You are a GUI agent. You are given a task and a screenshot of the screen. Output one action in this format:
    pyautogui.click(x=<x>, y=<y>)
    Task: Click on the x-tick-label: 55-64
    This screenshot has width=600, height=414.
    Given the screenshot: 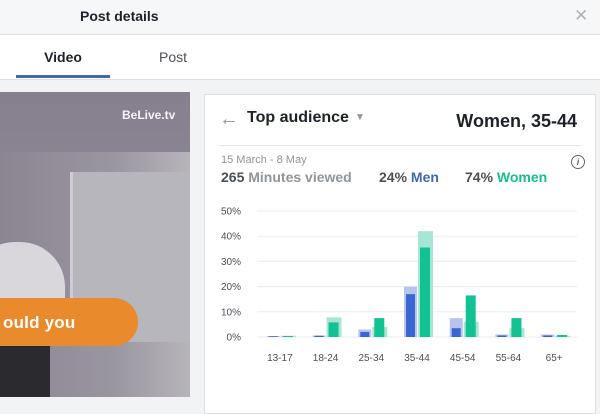 What is the action you would take?
    pyautogui.click(x=509, y=358)
    